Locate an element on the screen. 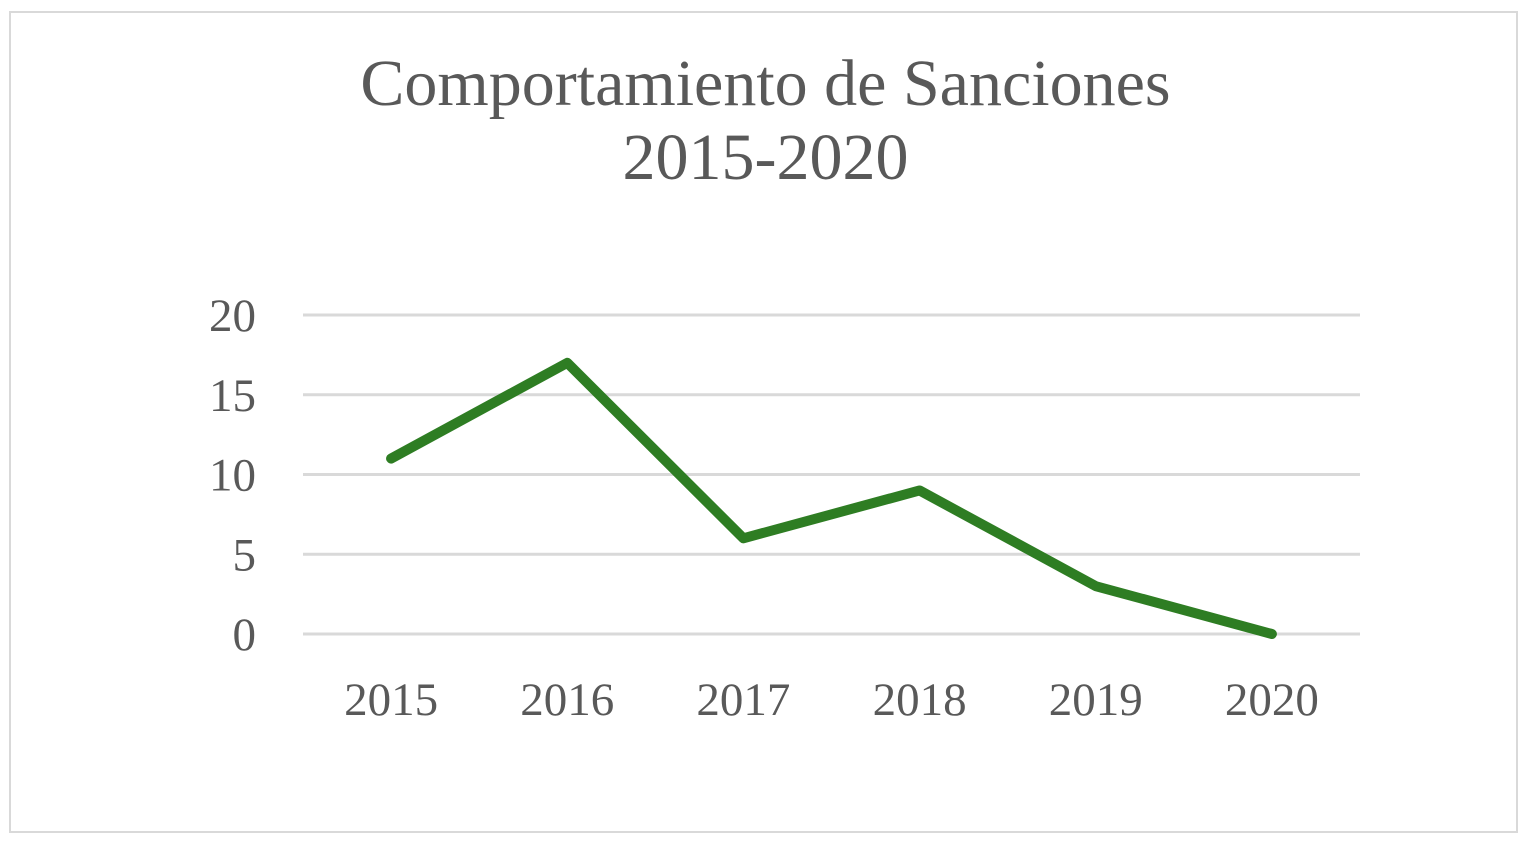 The image size is (1523, 844). y-tick-label: 20 is located at coordinates (232, 316).